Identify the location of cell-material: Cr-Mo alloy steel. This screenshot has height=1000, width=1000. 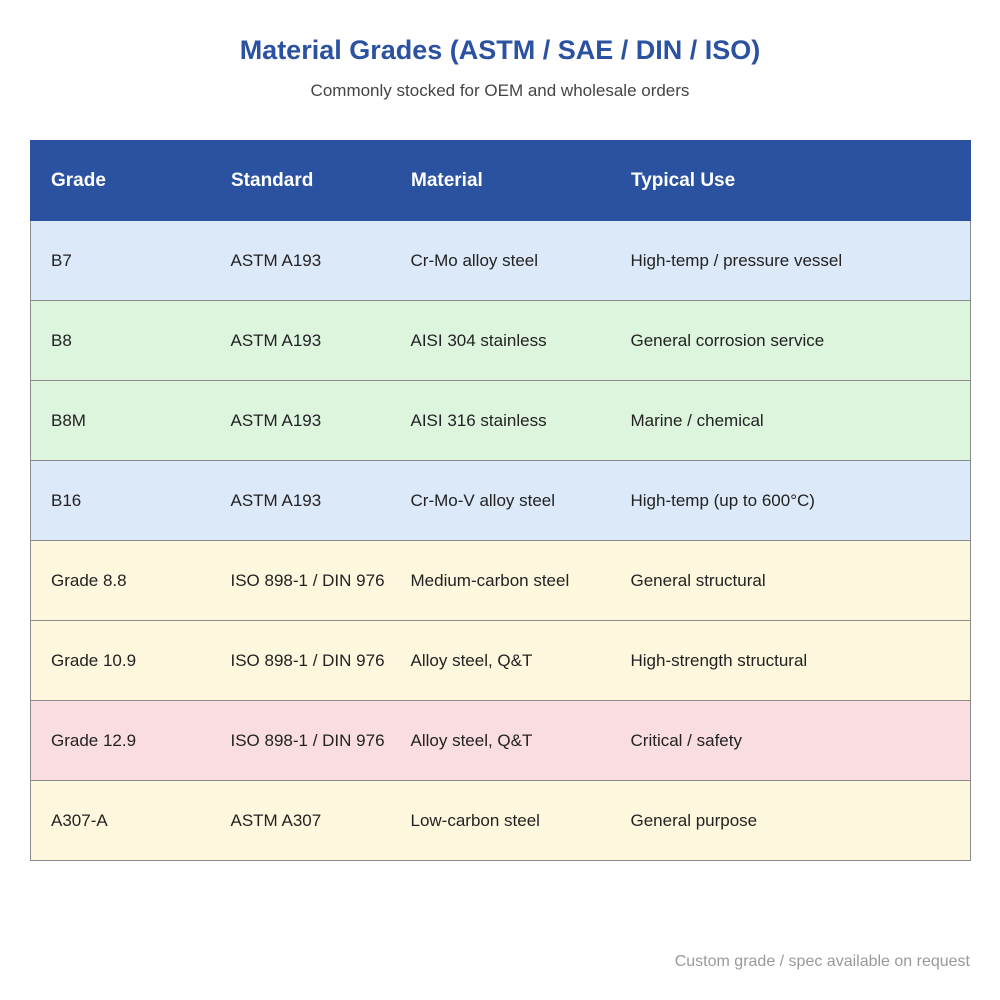
(500, 260).